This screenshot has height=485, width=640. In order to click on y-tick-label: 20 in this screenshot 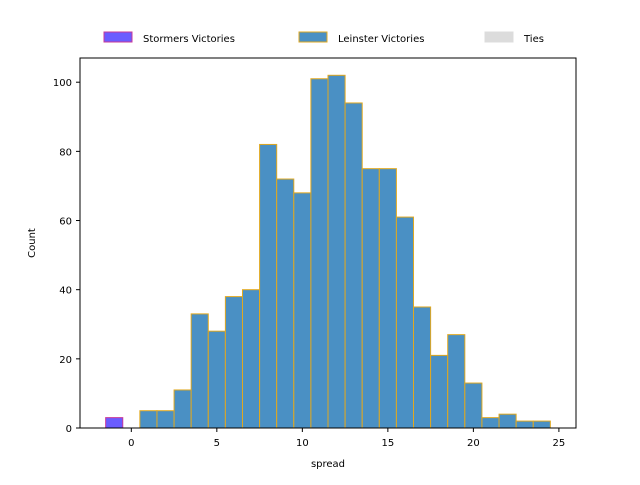, I will do `click(65, 360)`.